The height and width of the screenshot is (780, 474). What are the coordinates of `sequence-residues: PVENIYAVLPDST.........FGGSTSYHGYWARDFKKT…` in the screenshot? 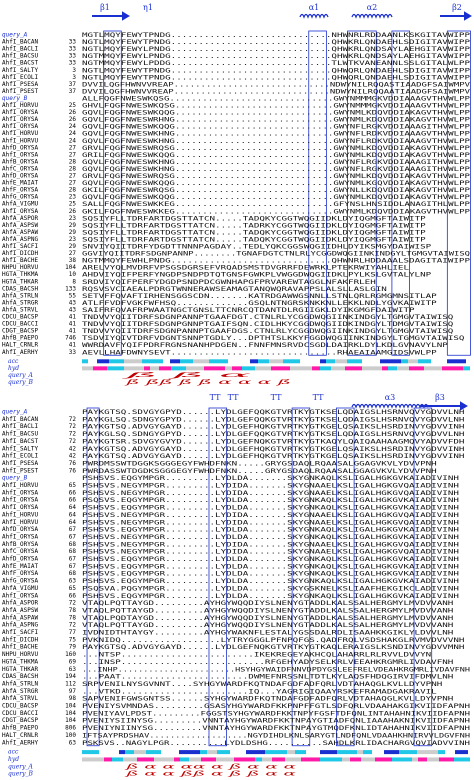 It's located at (276, 713).